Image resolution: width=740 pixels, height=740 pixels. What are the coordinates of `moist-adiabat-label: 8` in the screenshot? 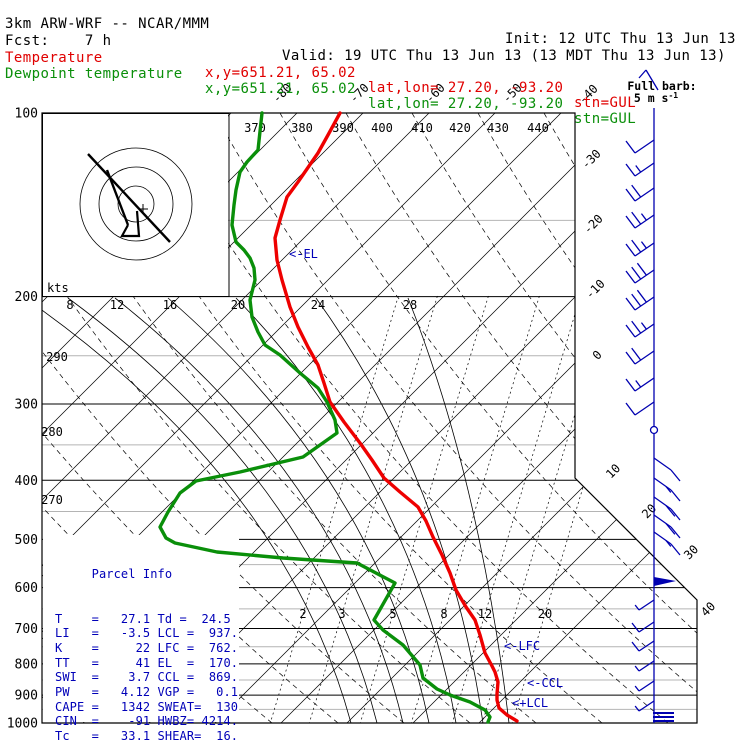 It's located at (69, 305).